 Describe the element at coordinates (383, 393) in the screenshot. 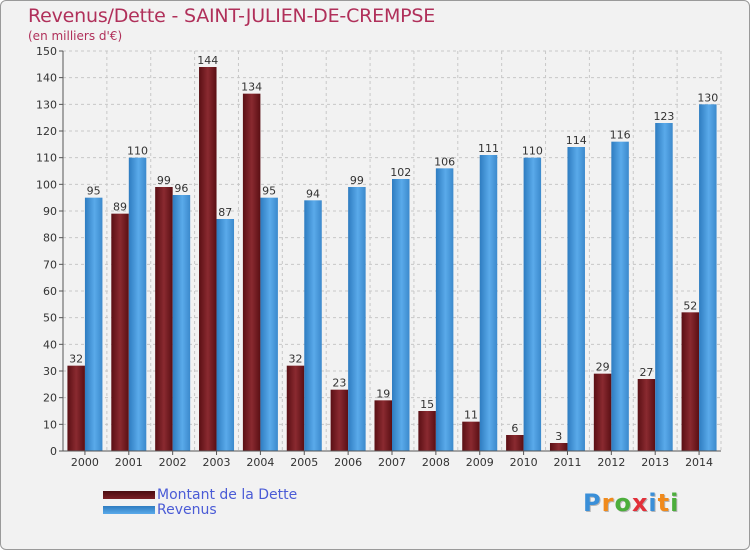

I see `data-label-debt-2007: 19` at that location.